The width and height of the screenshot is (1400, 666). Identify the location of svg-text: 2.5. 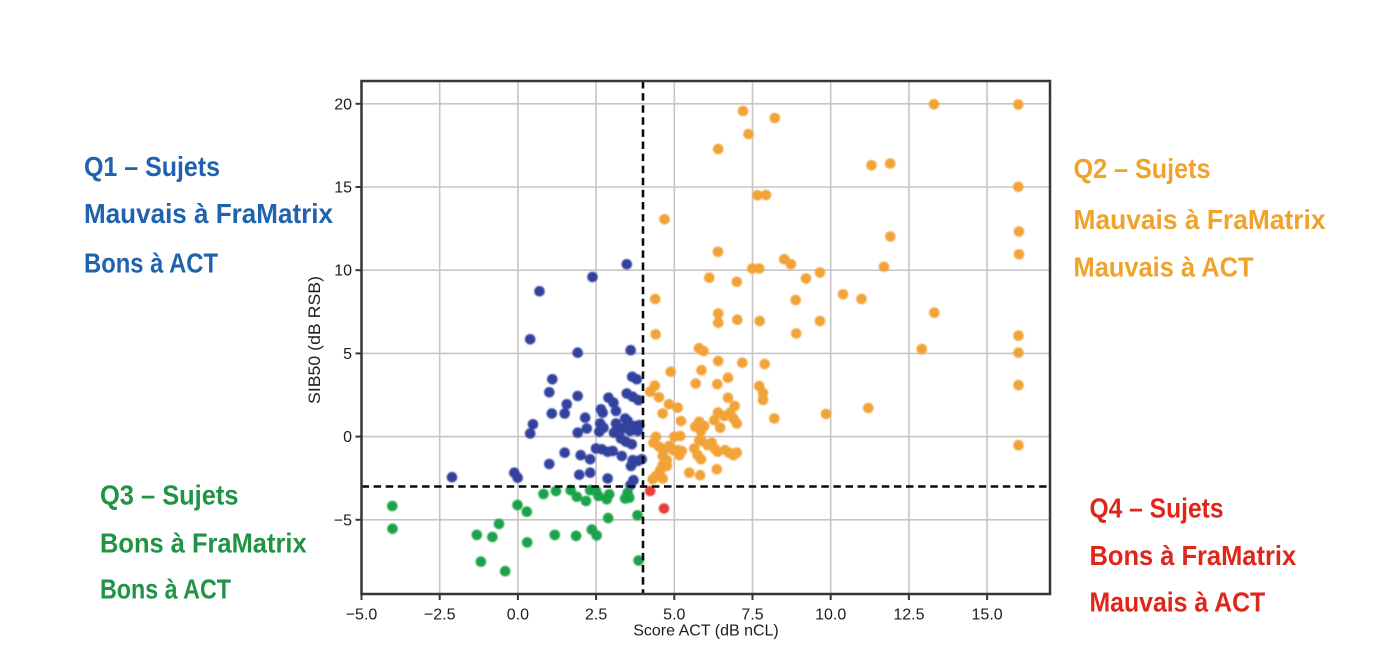
(596, 615).